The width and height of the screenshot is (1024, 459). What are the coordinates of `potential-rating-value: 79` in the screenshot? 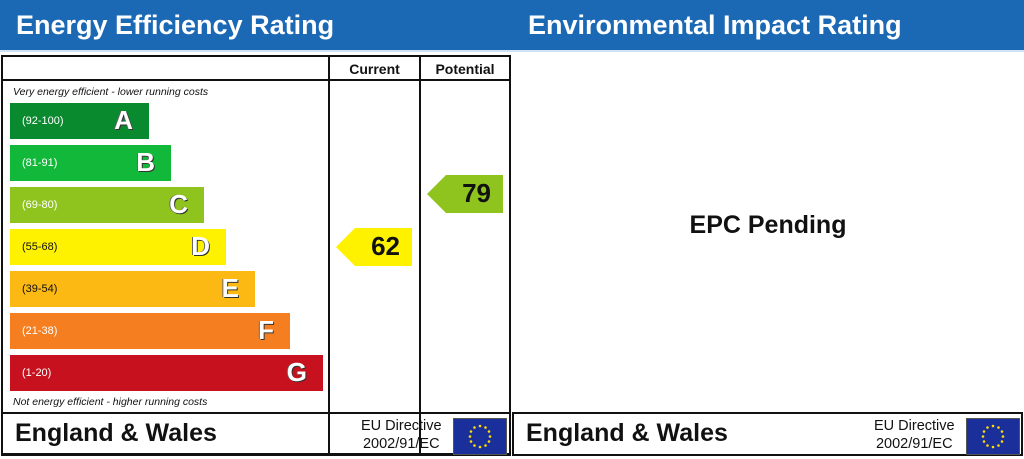 It's located at (476, 193).